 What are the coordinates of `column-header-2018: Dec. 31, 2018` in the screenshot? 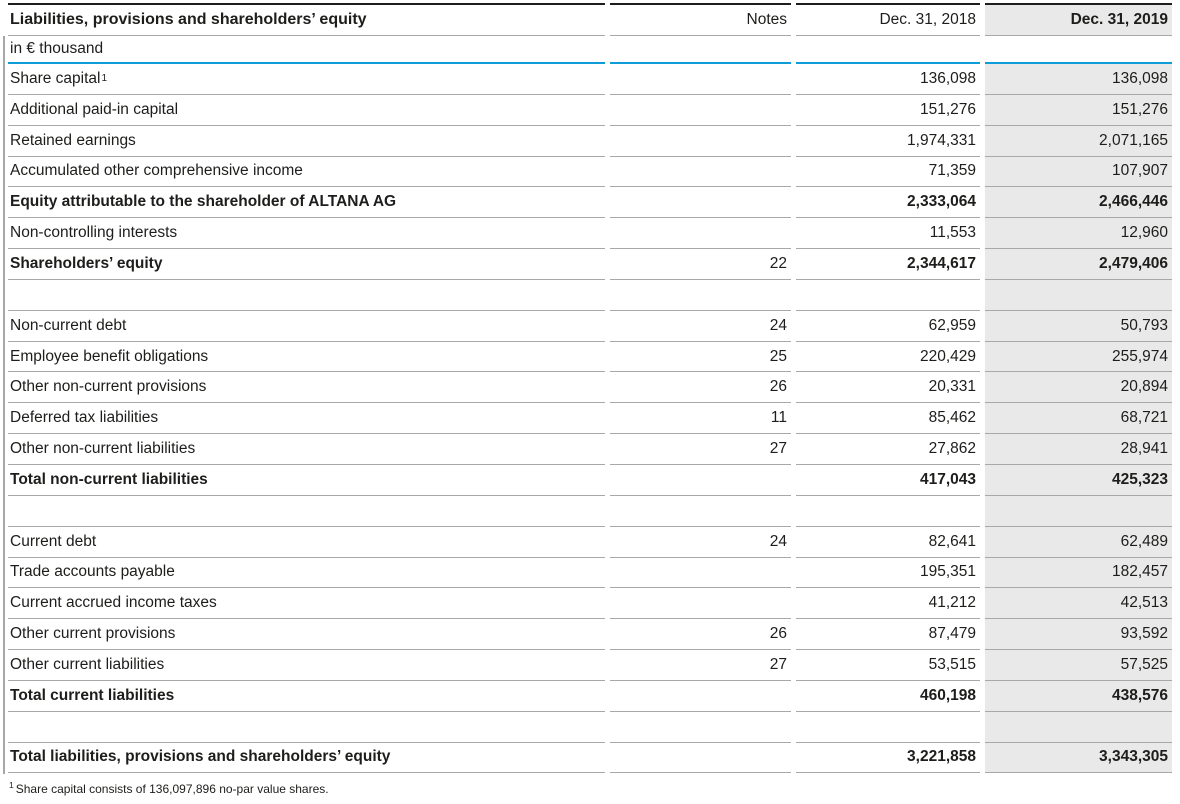 It's located at (888, 19).